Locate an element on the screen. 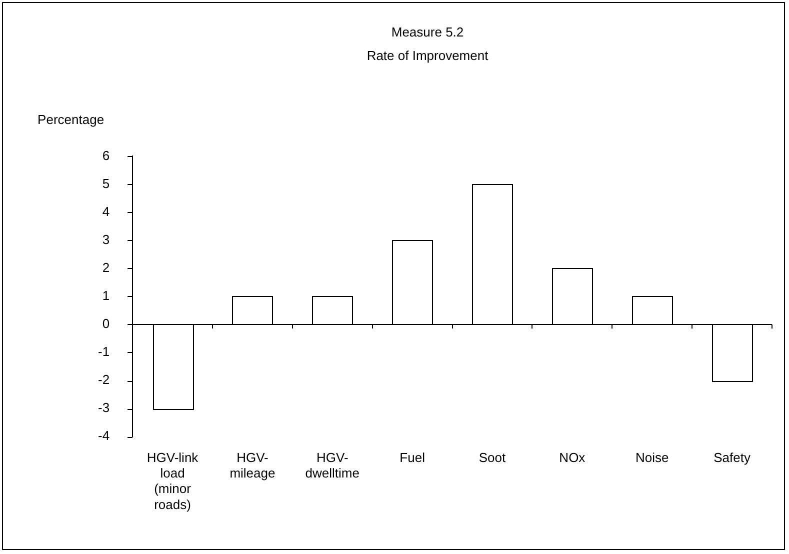  x-tick-label: Safety is located at coordinates (732, 457).